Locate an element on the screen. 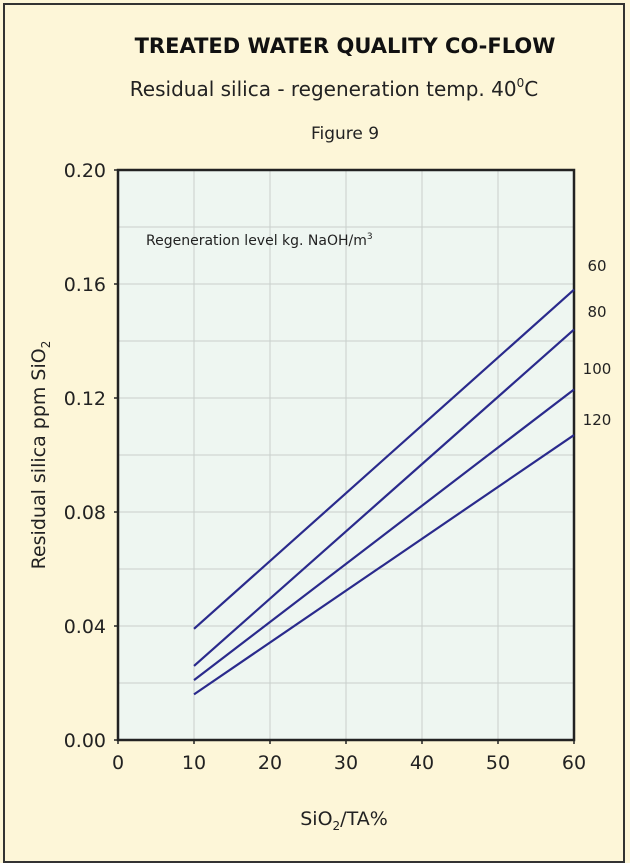  y-axis-label: Residual silica ppm SiO2 is located at coordinates (40, 455).